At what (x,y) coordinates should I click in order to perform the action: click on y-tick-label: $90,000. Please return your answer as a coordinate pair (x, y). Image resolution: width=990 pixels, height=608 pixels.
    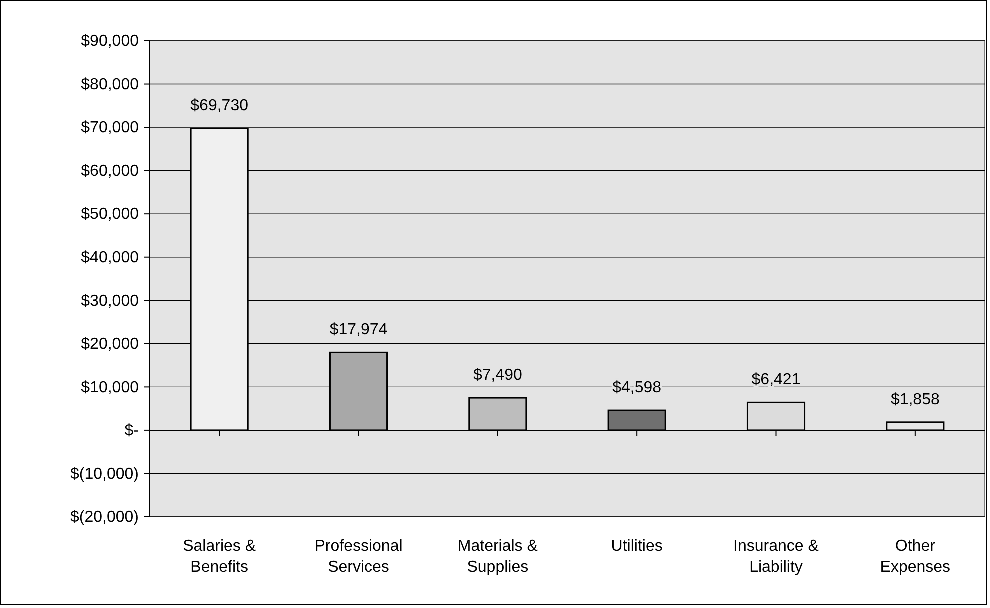
    Looking at the image, I should click on (110, 41).